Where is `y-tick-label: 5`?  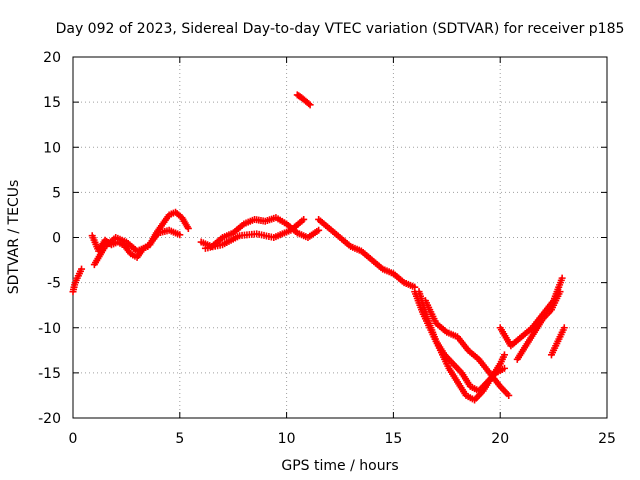 y-tick-label: 5 is located at coordinates (56, 193).